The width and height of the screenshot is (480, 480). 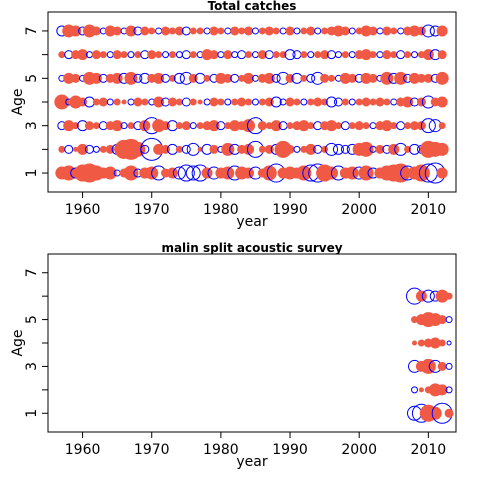 I want to click on panel-1-x-tick-label: 2000, so click(x=359, y=210).